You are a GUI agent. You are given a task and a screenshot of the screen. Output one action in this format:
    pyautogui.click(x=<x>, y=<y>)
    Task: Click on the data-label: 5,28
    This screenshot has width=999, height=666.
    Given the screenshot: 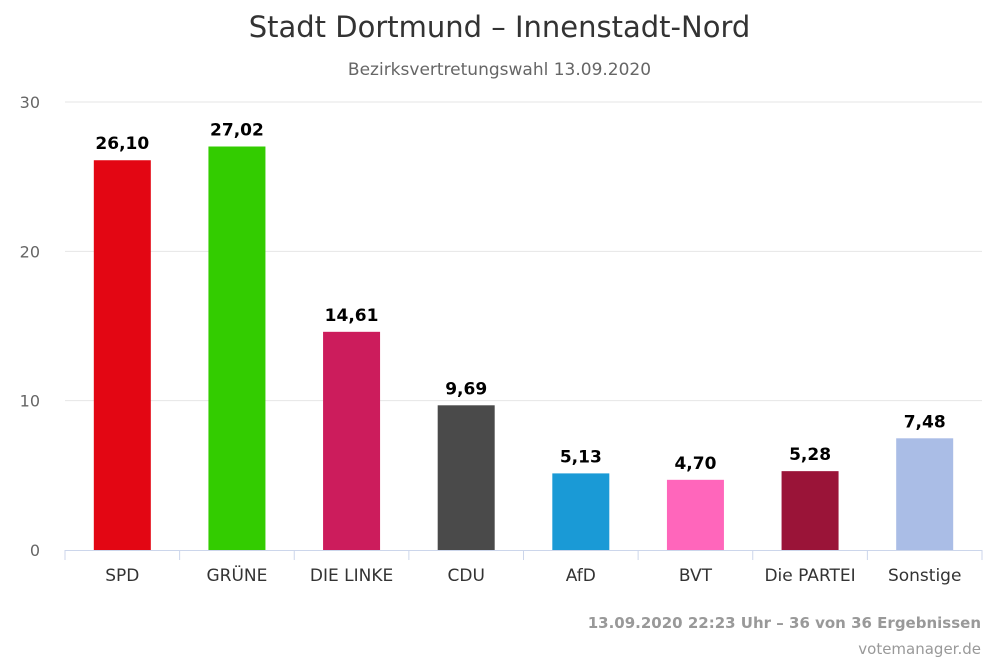 What is the action you would take?
    pyautogui.click(x=810, y=455)
    